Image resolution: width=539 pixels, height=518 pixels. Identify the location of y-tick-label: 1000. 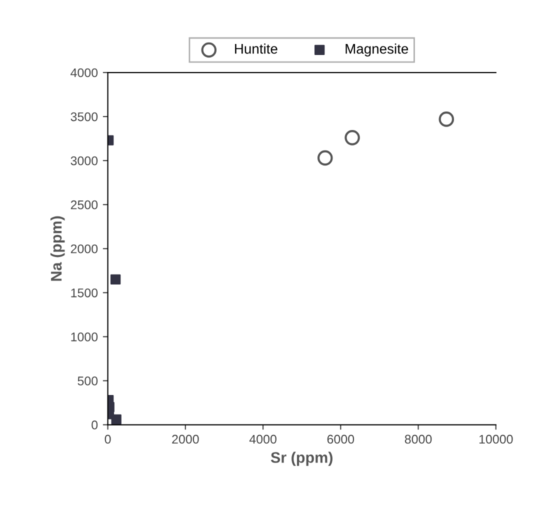
(84, 337).